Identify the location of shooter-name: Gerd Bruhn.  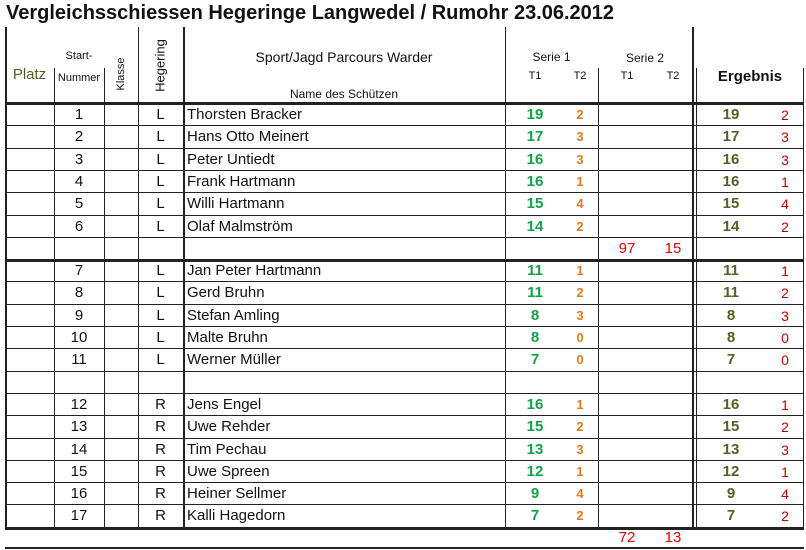
(226, 292).